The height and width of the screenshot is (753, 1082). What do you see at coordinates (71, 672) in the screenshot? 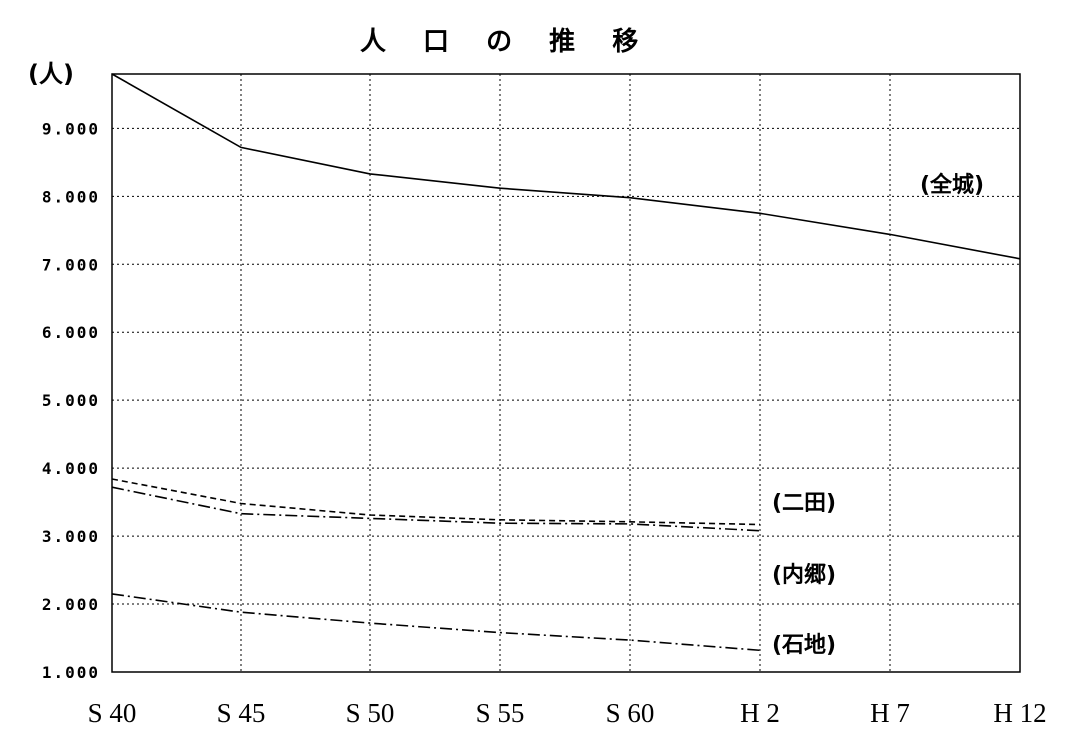
I see `y-tick-label: 1.000` at bounding box center [71, 672].